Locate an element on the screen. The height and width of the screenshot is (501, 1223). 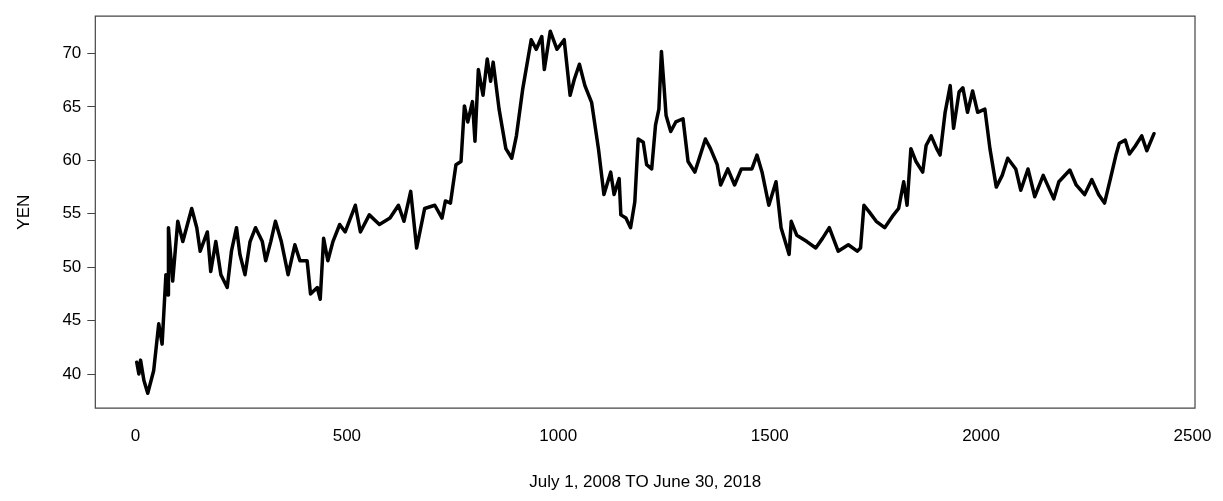
y-tick-label: 65 is located at coordinates (72, 106).